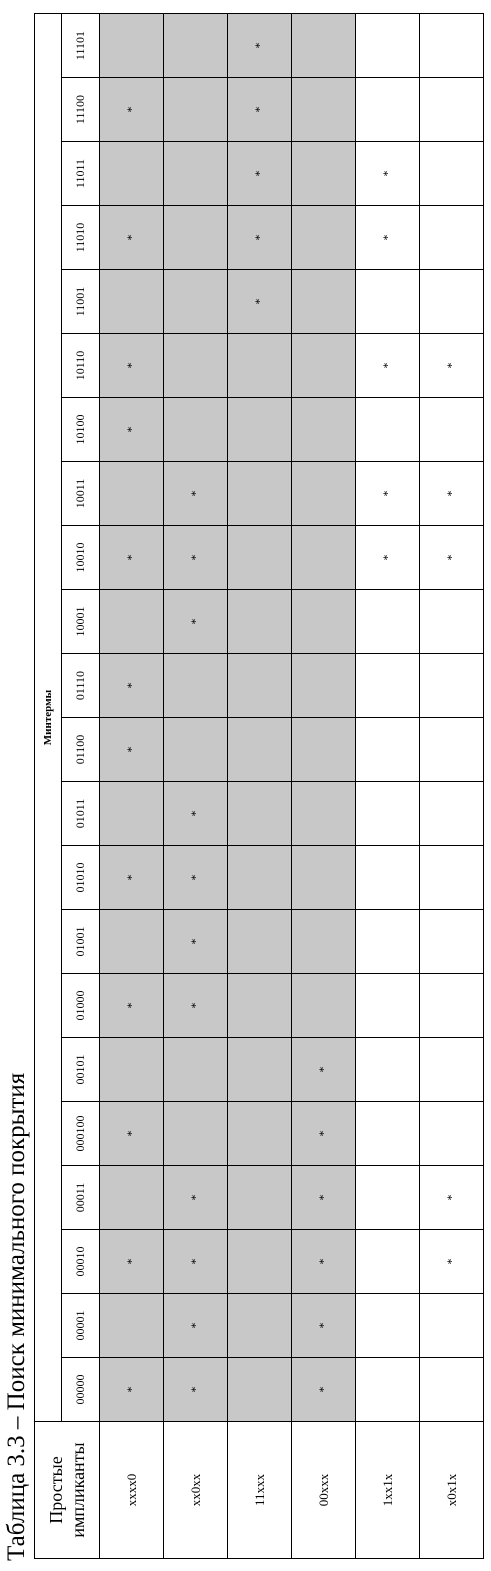  I want to click on minterm-header-cell: 00010, so click(80, 1261).